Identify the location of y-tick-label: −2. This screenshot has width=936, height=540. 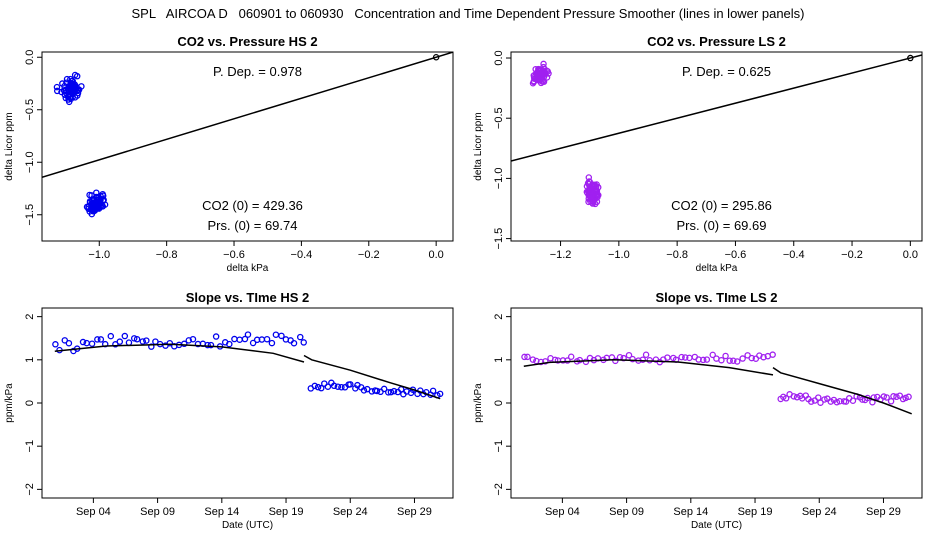
(30, 489).